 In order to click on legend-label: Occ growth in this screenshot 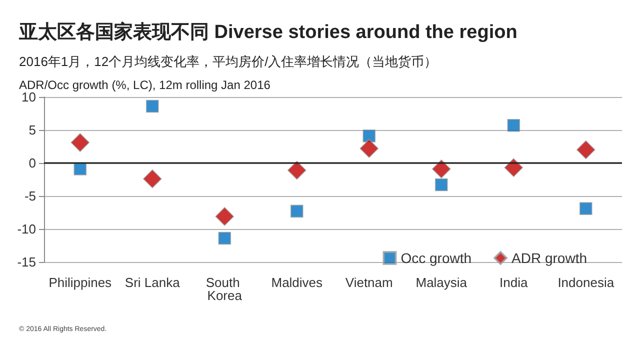, I will do `click(436, 258)`.